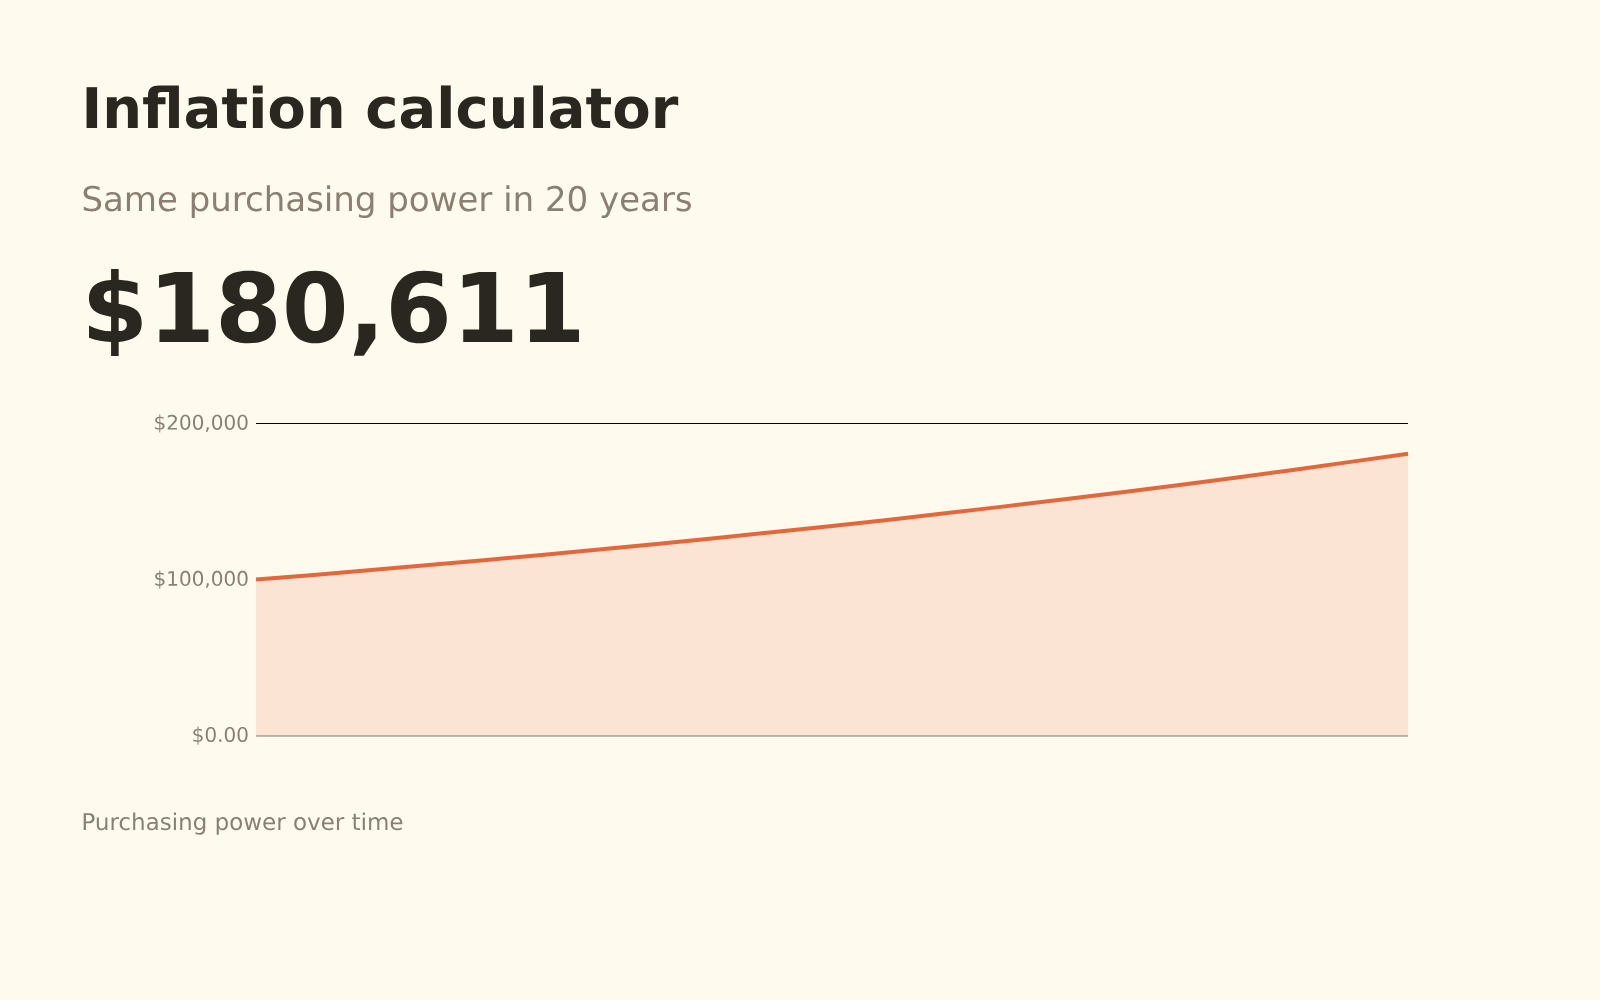 Image resolution: width=1600 pixels, height=1000 pixels. Describe the element at coordinates (201, 423) in the screenshot. I see `y-tick-label: $200,000` at that location.